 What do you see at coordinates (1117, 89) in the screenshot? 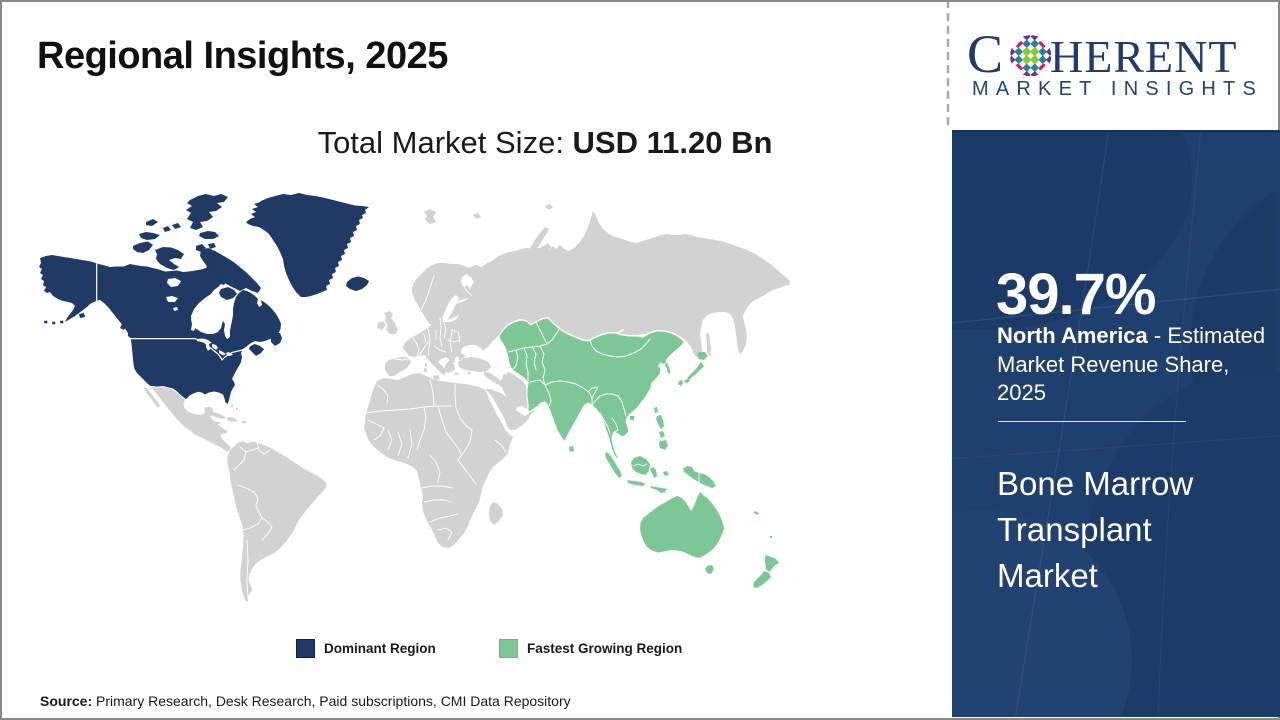
I see `svg-text: MARKET INSIGHTS` at bounding box center [1117, 89].